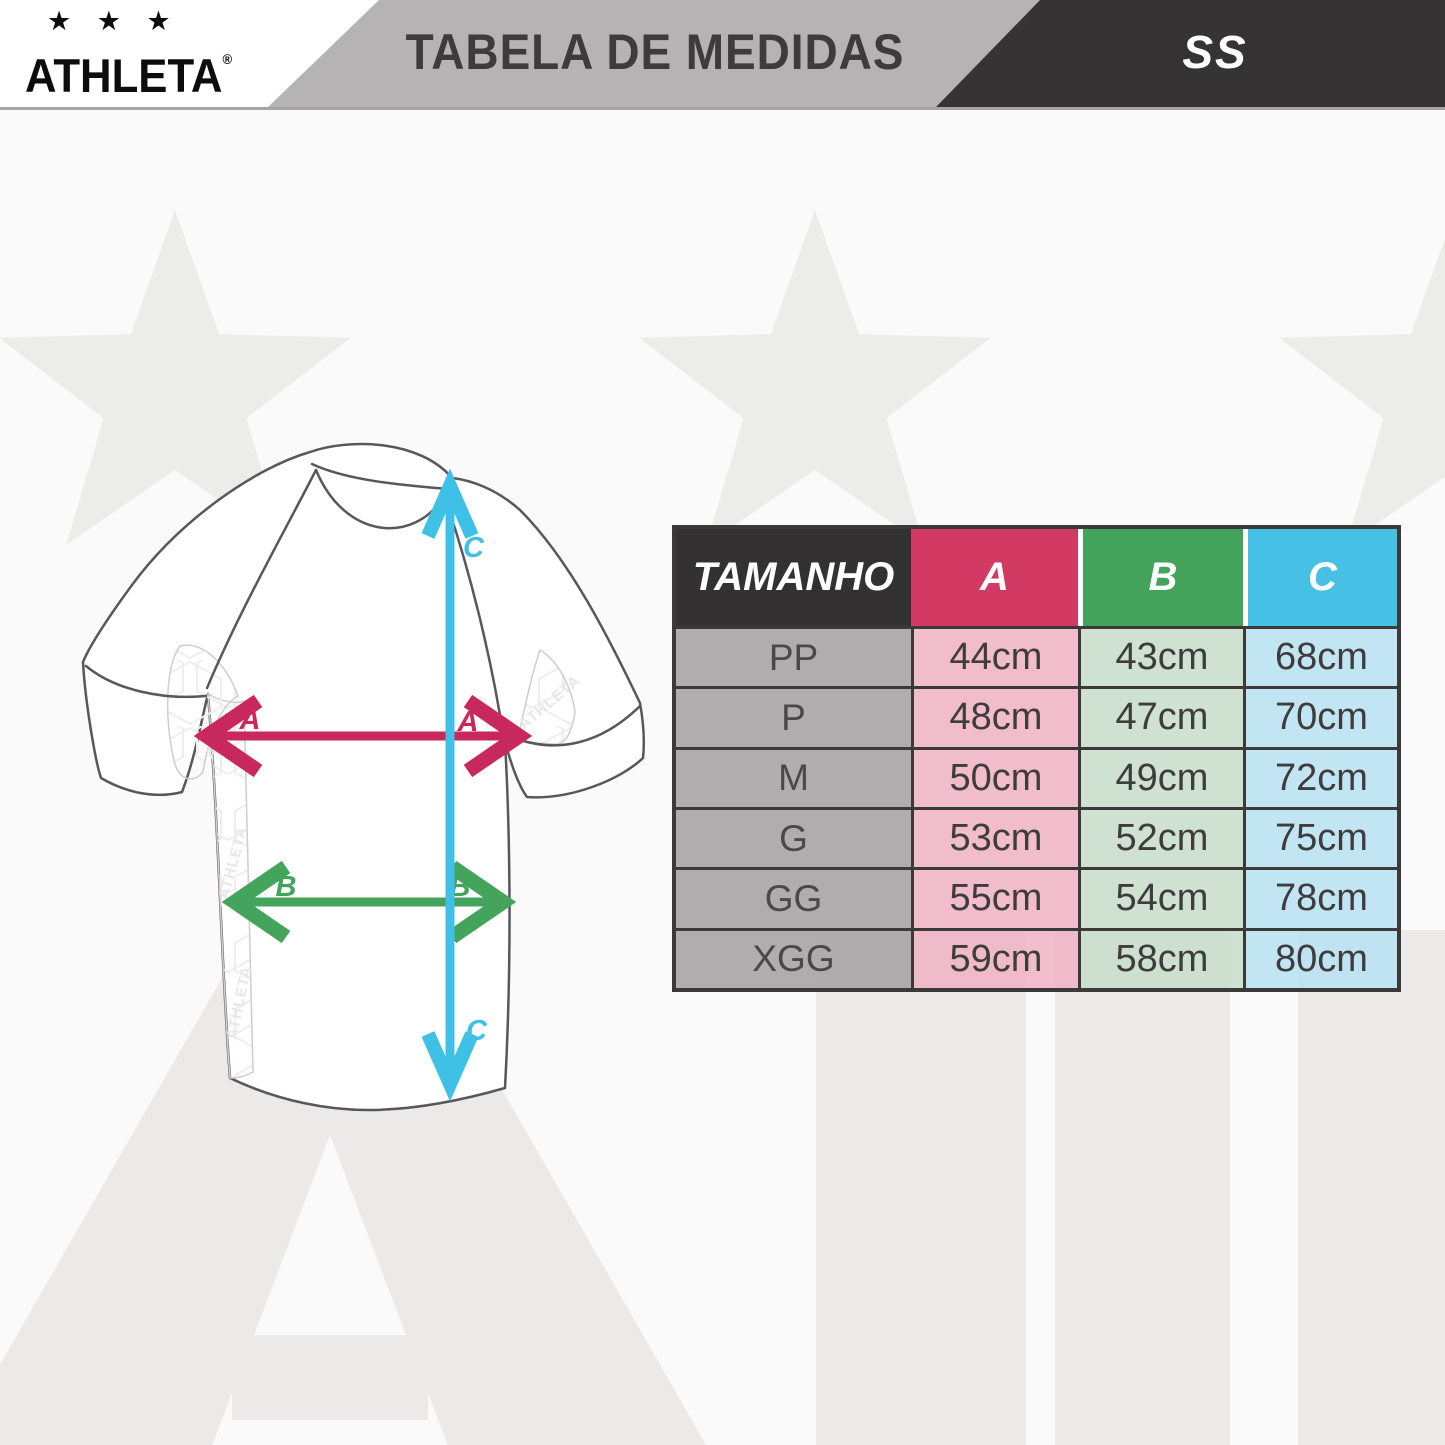 The width and height of the screenshot is (1445, 1445). I want to click on brand-stars-icon: ★ ★ ★, so click(113, 21).